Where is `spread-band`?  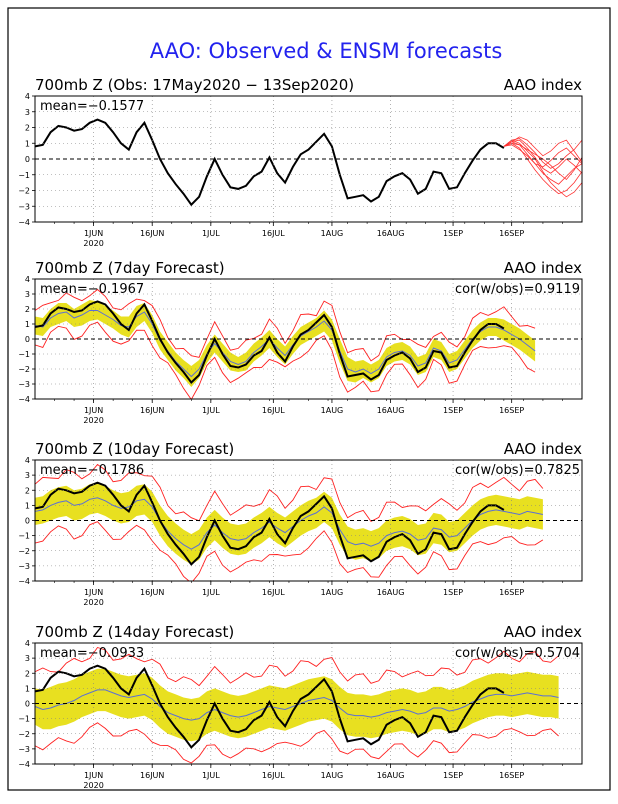
spread-band is located at coordinates (289, 523).